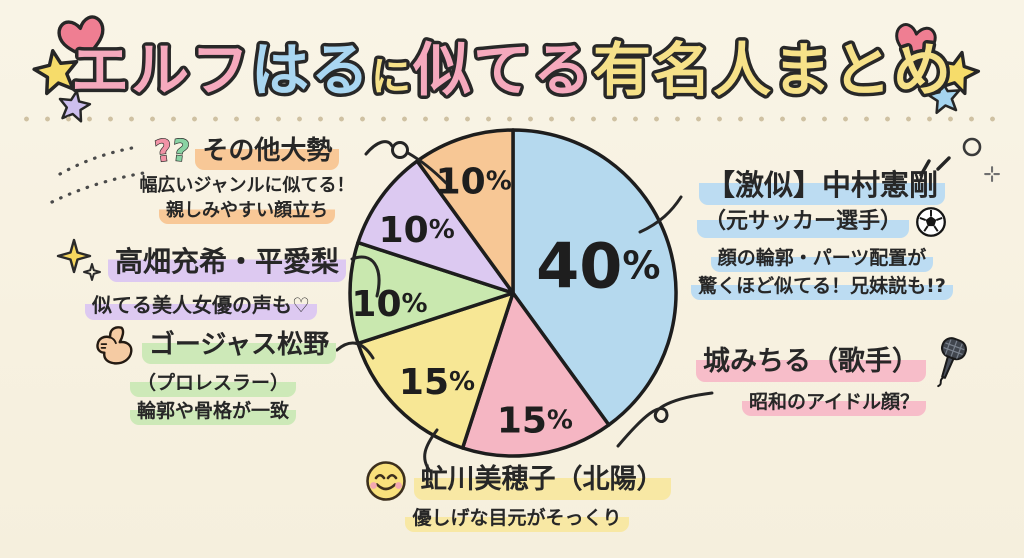  What do you see at coordinates (931, 222) in the screenshot?
I see `soccer-ball-icon` at bounding box center [931, 222].